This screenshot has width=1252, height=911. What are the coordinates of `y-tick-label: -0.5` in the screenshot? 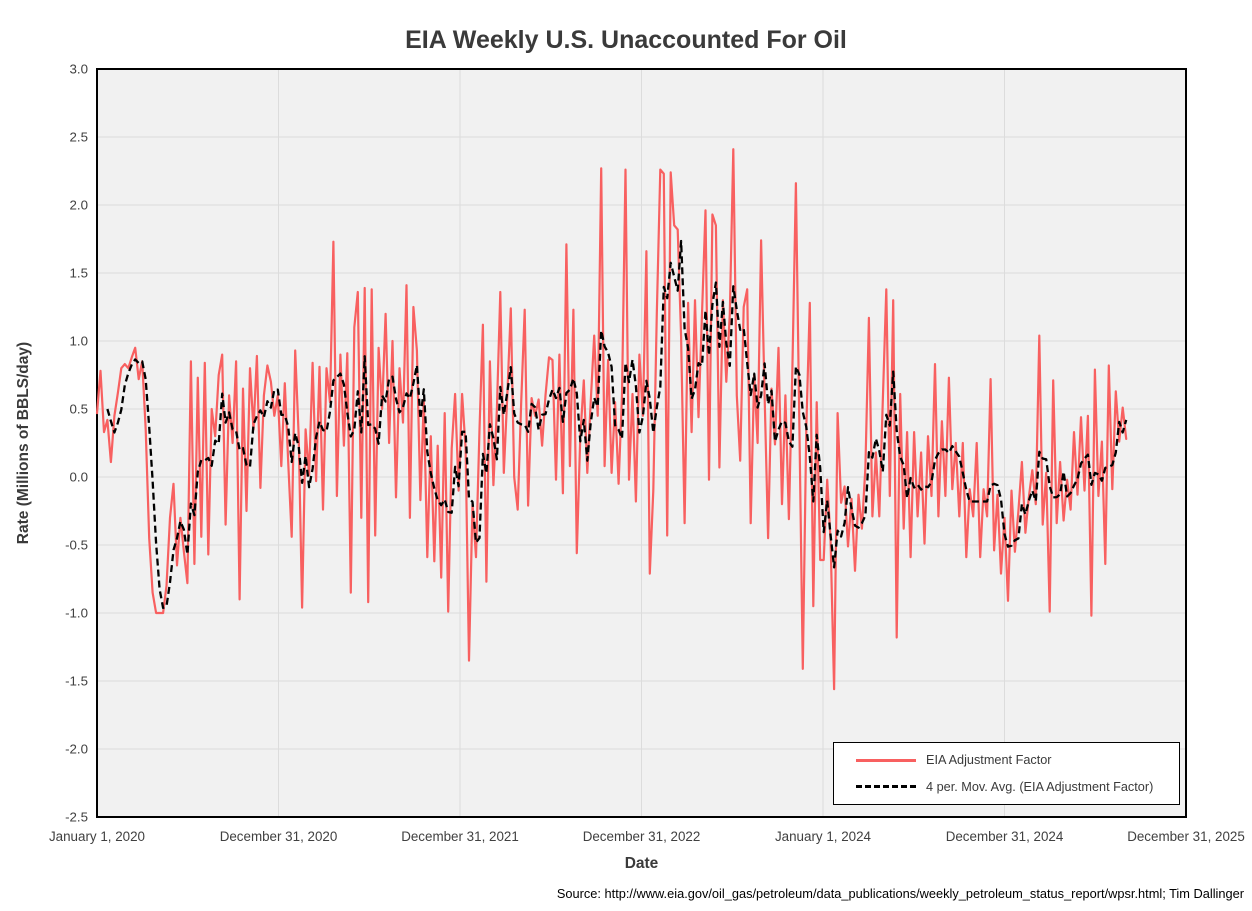 It's located at (76, 545).